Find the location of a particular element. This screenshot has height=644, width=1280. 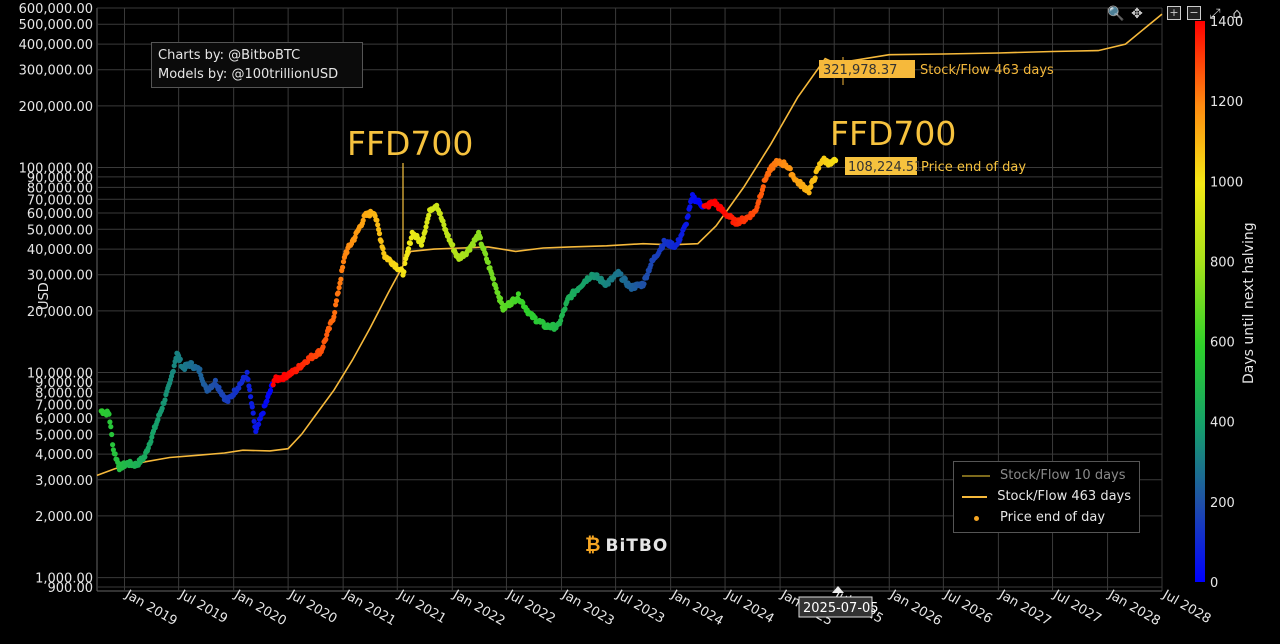

y-tick-label: 400,000.00 is located at coordinates (56, 45).